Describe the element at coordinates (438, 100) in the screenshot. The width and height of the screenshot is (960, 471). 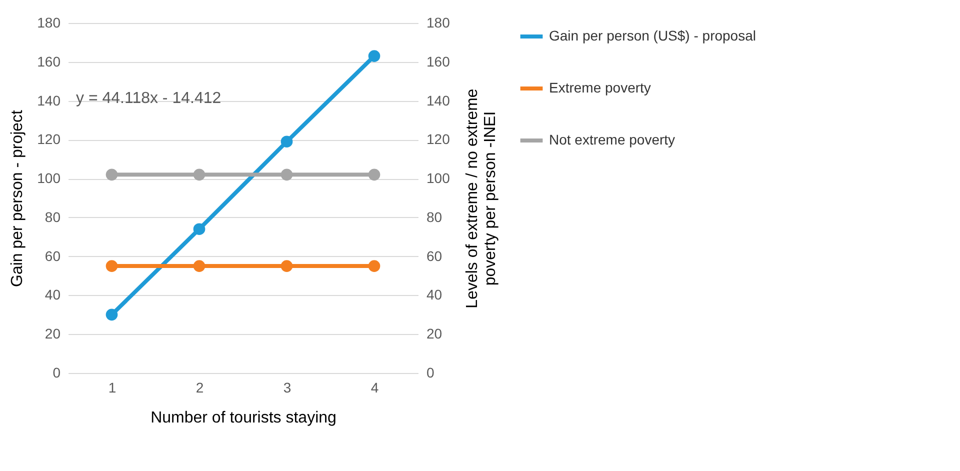
I see `y2-tick-label: 140` at that location.